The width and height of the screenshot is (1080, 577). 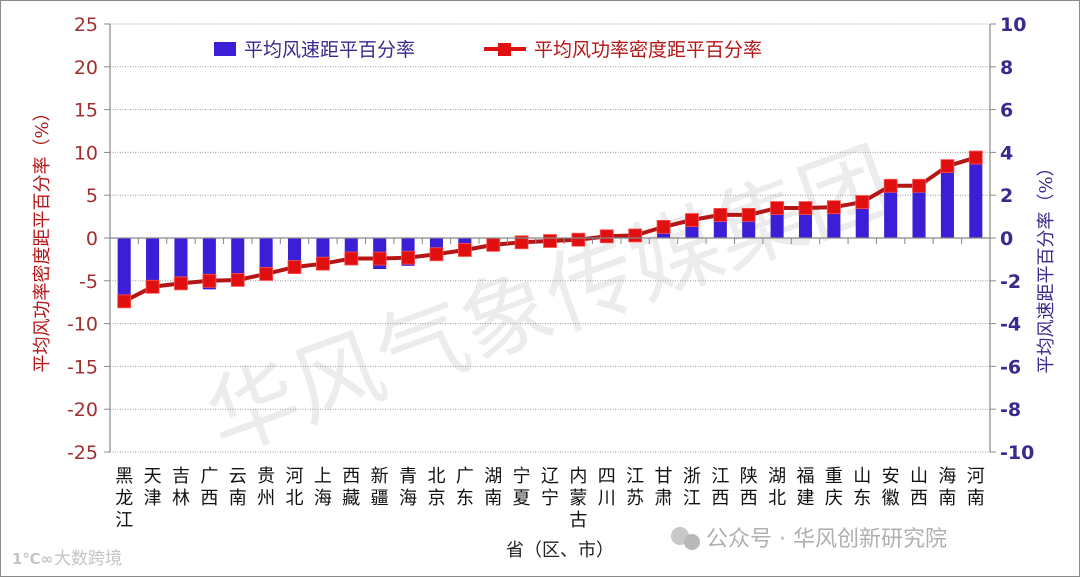 What do you see at coordinates (1006, 239) in the screenshot?
I see `right-axis-tick-label: 0` at bounding box center [1006, 239].